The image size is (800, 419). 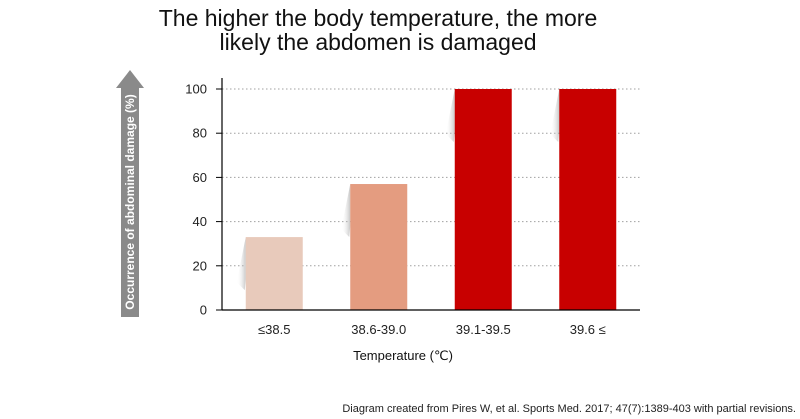 What do you see at coordinates (203, 200) in the screenshot?
I see `y-tick-labels: 0 20 40 60 80 100` at bounding box center [203, 200].